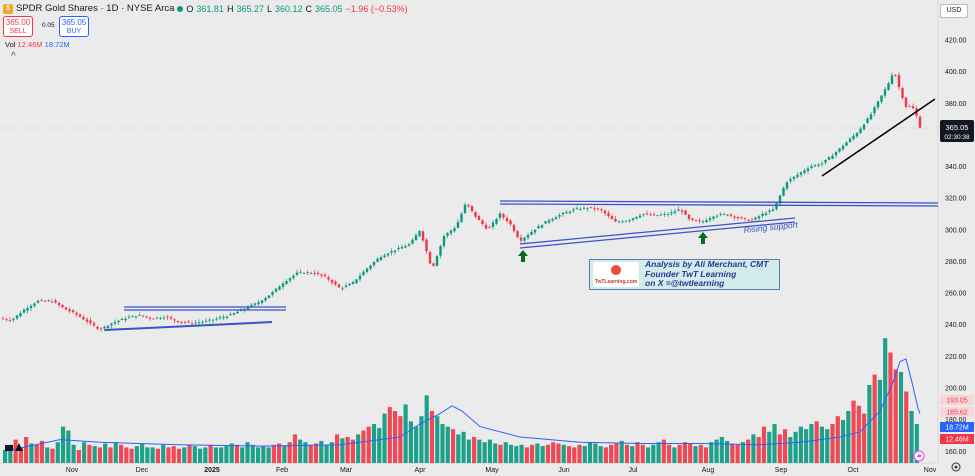 This screenshot has width=975, height=476. Describe the element at coordinates (563, 470) in the screenshot. I see `time-tick-label: Jun` at that location.